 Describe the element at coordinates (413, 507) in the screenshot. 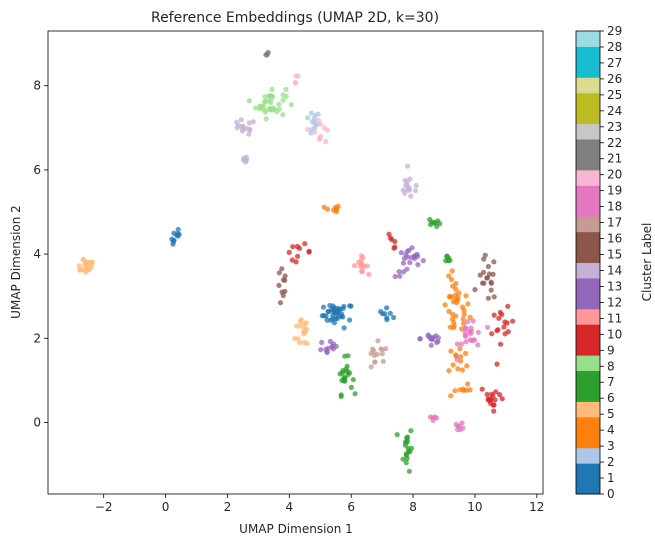

I see `x-tick-label: 8` at that location.